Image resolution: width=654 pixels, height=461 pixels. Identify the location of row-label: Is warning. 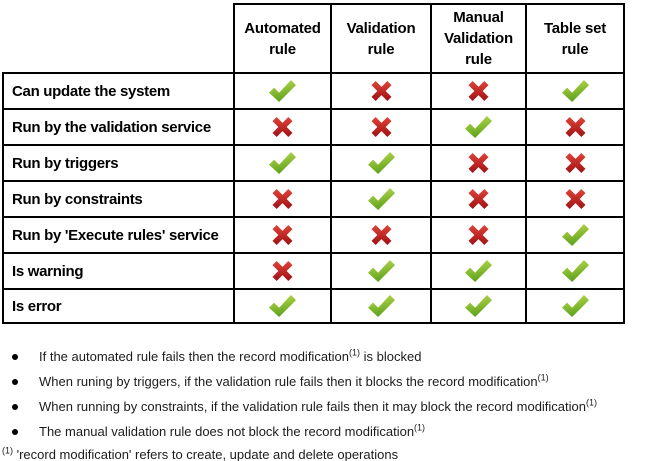
(117, 270).